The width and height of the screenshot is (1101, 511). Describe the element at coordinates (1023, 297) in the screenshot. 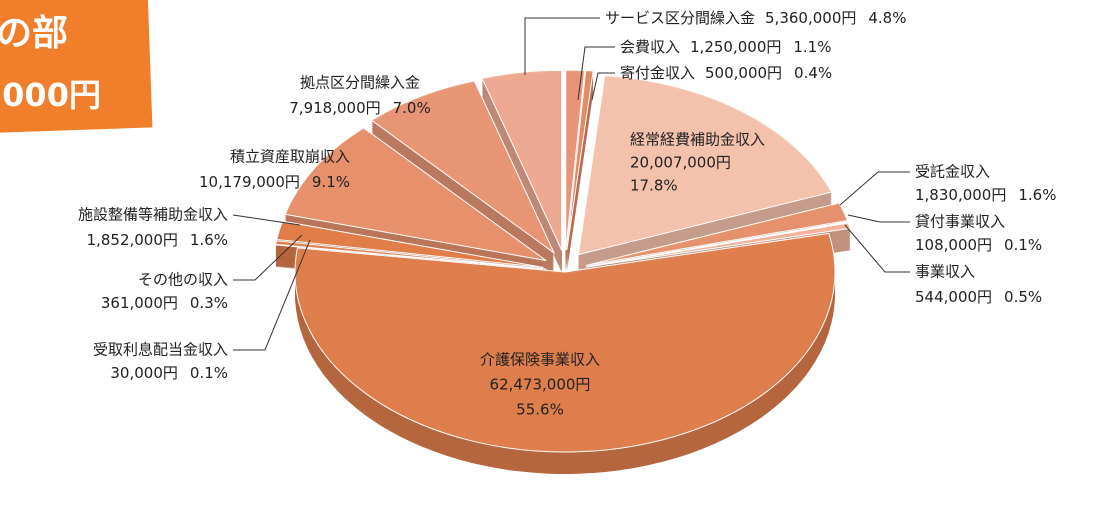

I see `percent-label: 0.5%` at that location.